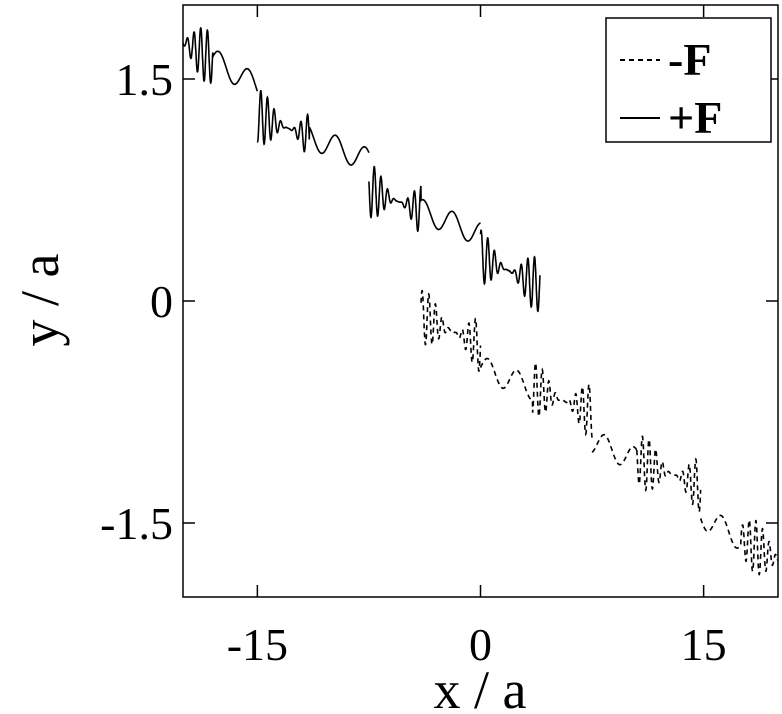  I want to click on y-axis-title: y / a, so click(40, 299).